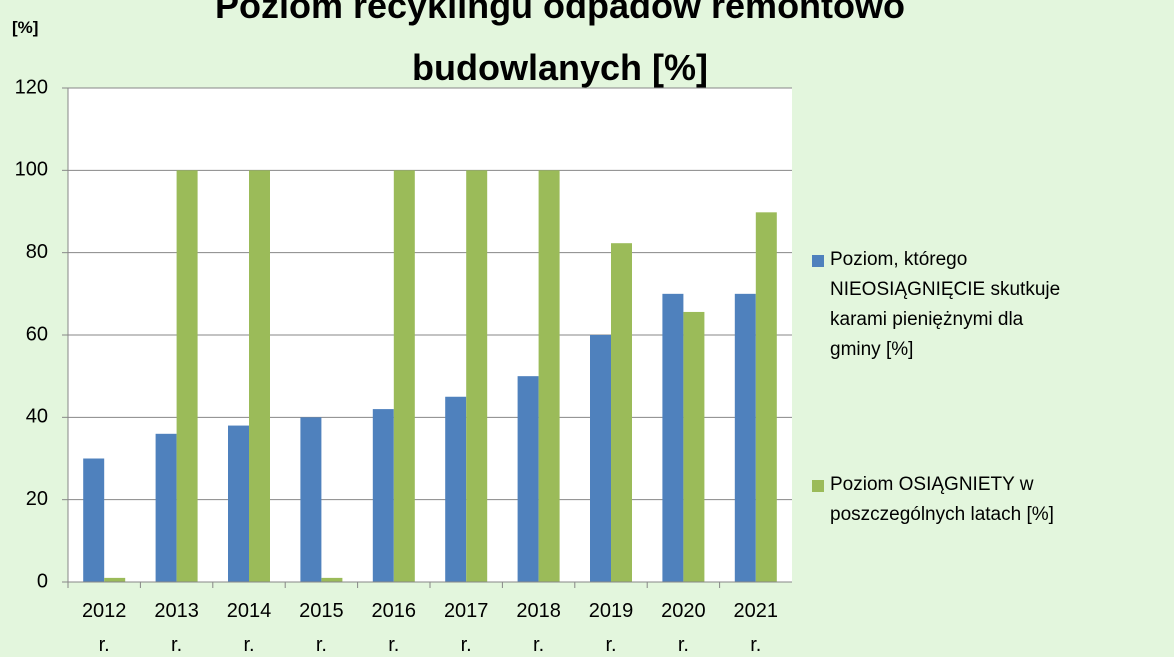  What do you see at coordinates (31, 87) in the screenshot?
I see `y-tick-label: 120` at bounding box center [31, 87].